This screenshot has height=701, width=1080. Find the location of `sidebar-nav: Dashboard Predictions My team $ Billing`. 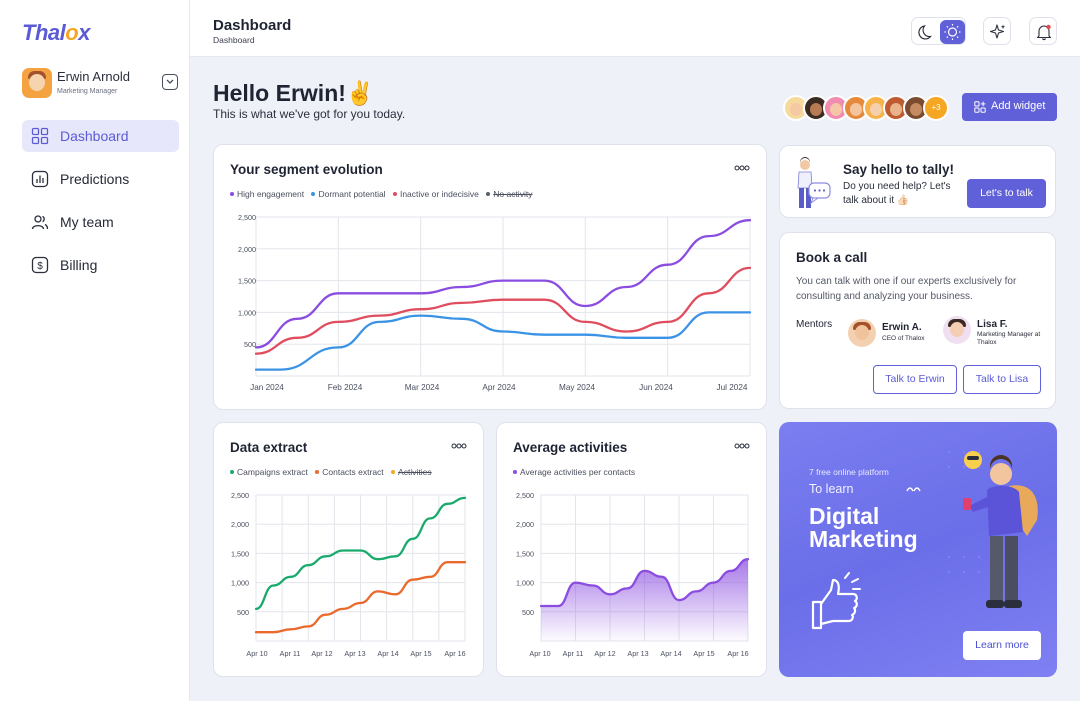

sidebar-nav: Dashboard Predictions My team $ Billing is located at coordinates (100, 206).